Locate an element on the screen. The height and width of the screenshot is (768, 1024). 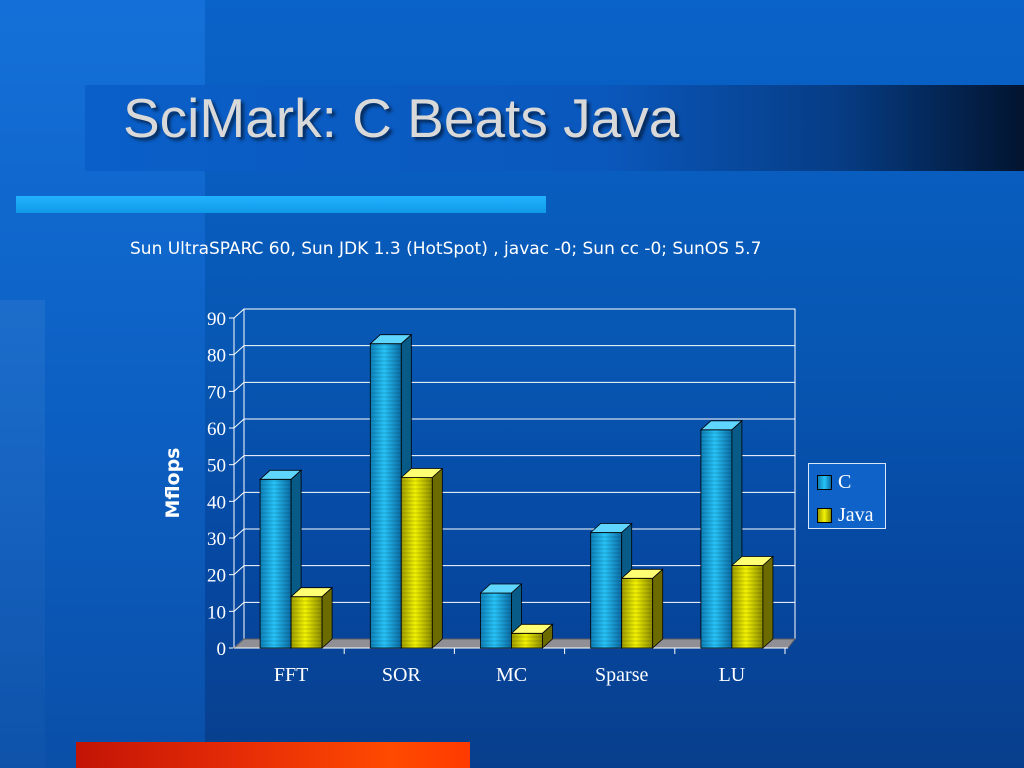
title-band is located at coordinates (554, 128).